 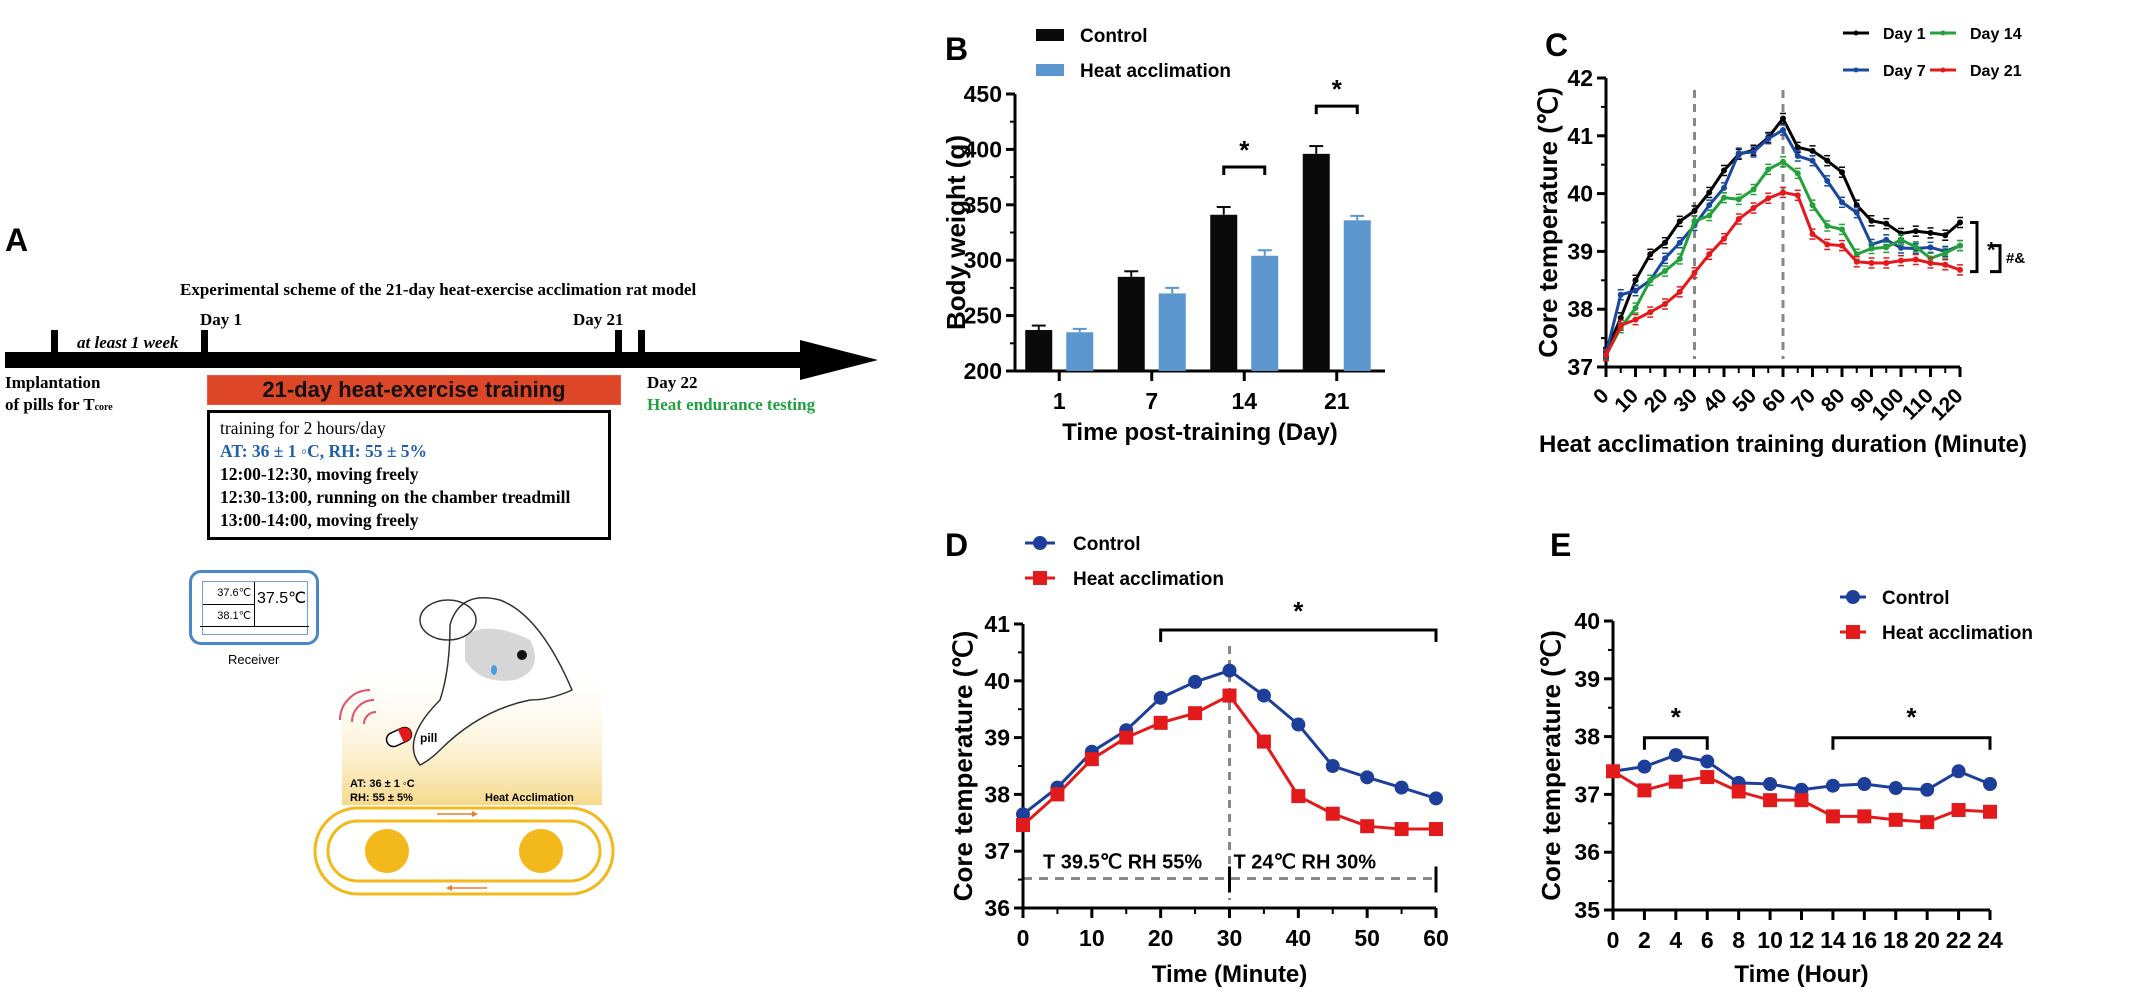 What do you see at coordinates (529, 798) in the screenshot?
I see `chamber-label: Heat Acclimation` at bounding box center [529, 798].